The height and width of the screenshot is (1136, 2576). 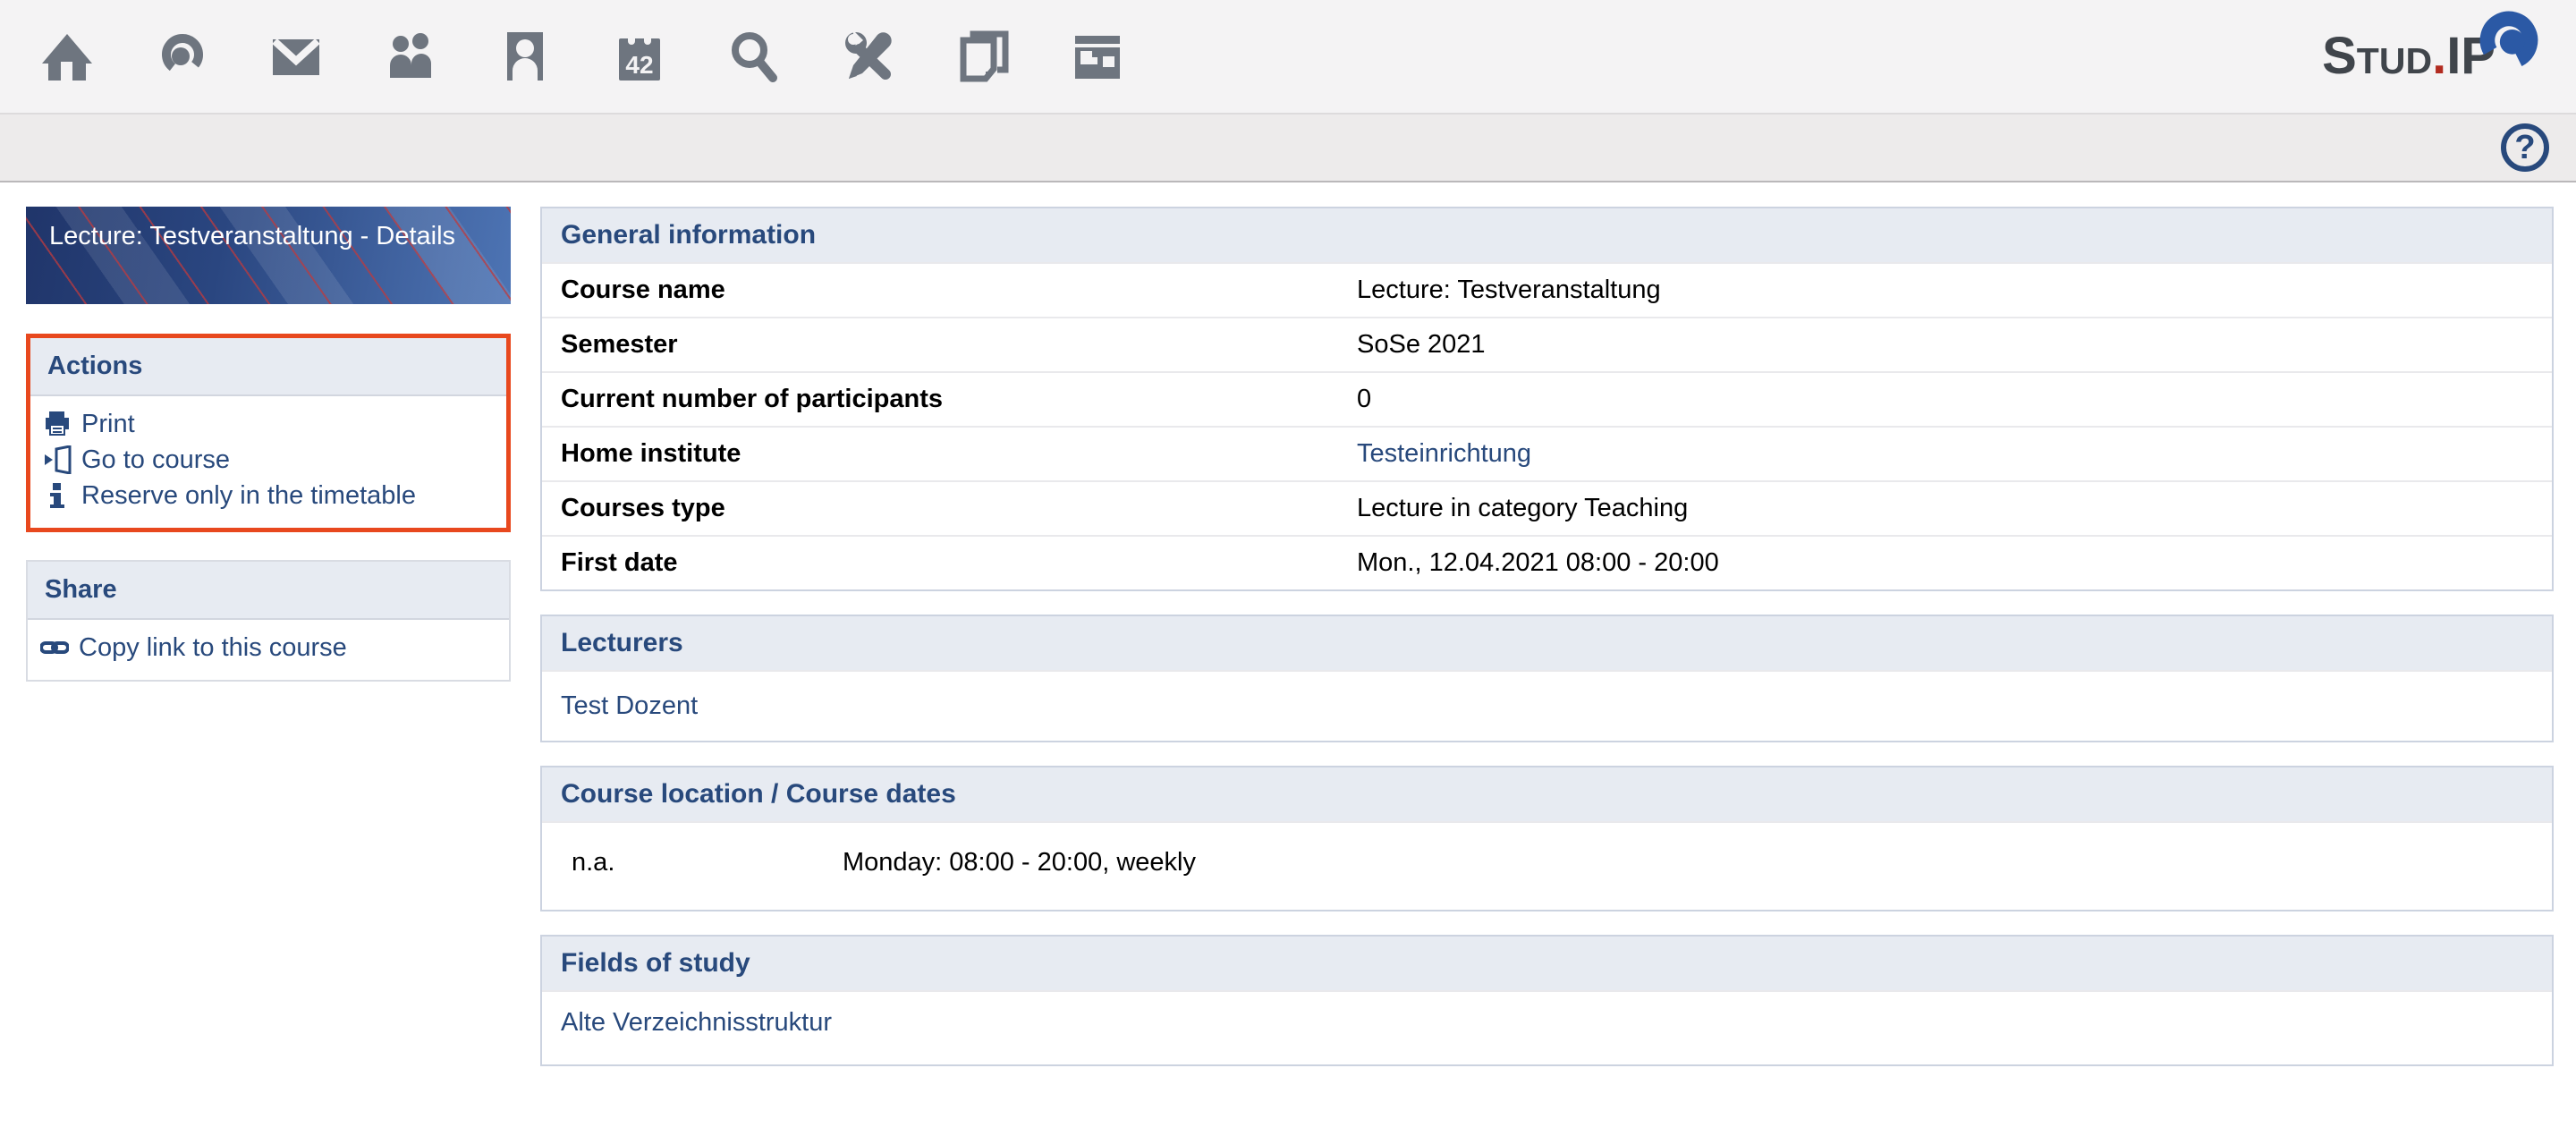 What do you see at coordinates (1538, 562) in the screenshot?
I see `row-value: Mon., 12.04.2021 08:00 - 20:00` at bounding box center [1538, 562].